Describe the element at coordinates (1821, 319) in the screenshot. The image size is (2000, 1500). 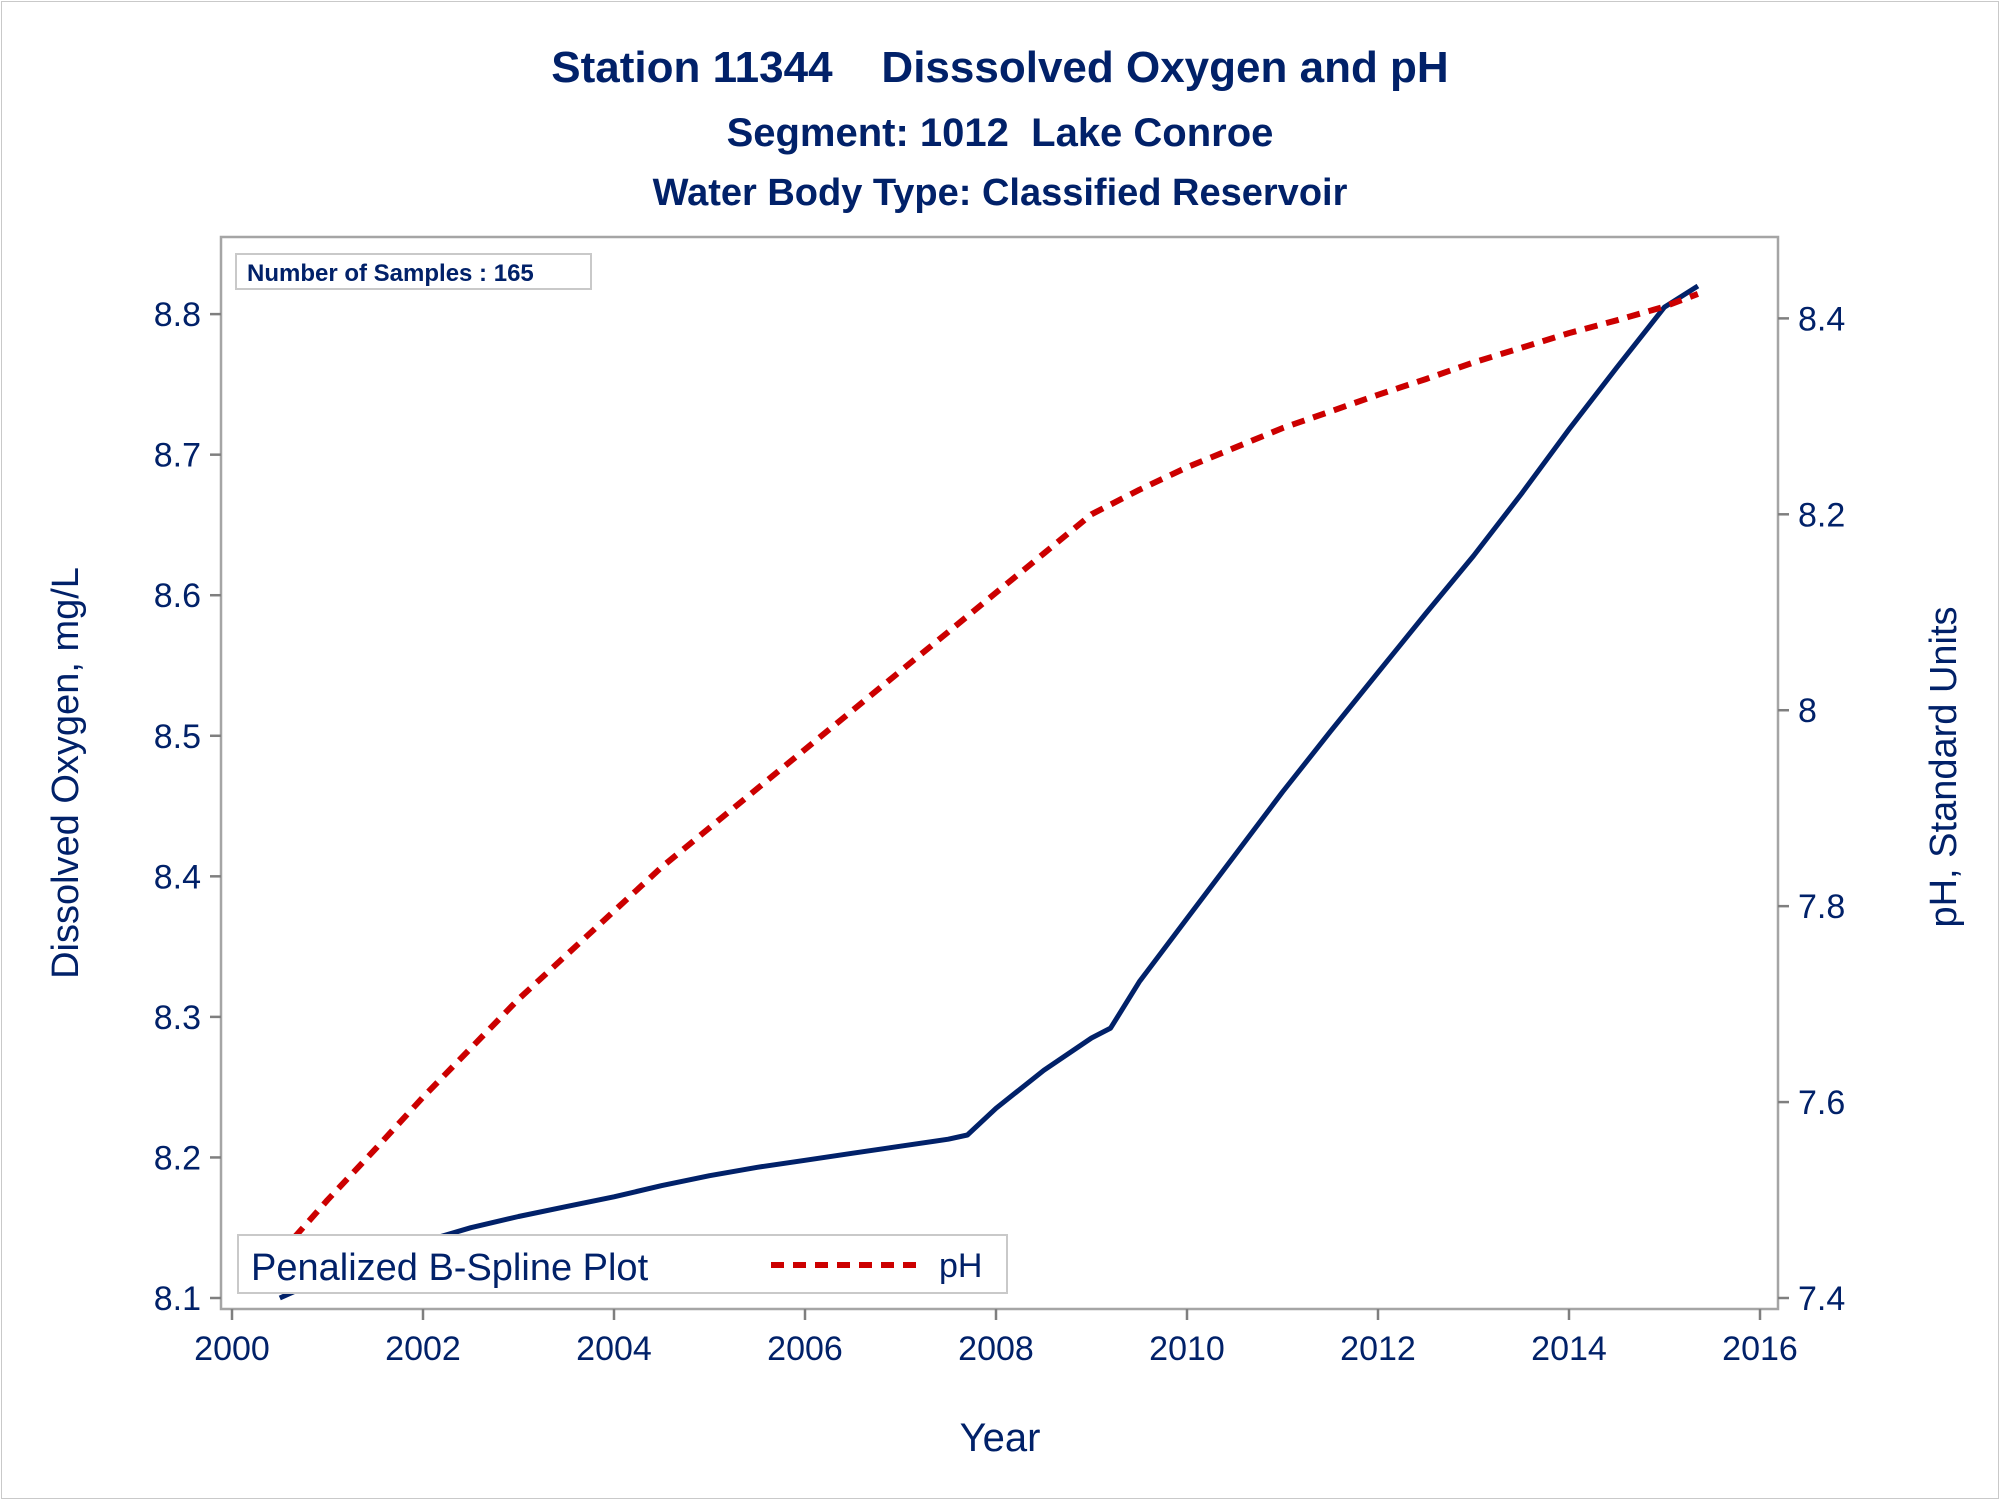
I see `y2-tick-label: 8.4` at that location.